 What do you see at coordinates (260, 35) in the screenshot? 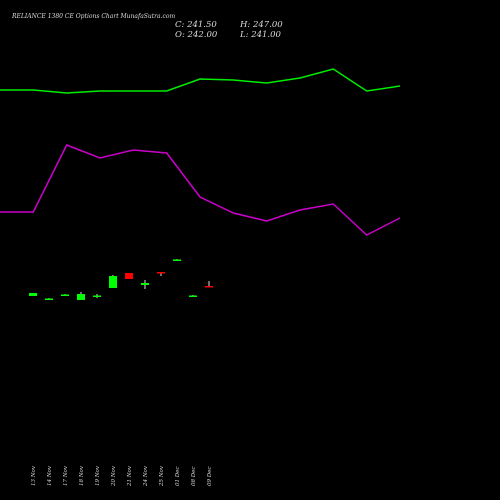
I see `info-low: L: 241.00` at bounding box center [260, 35].